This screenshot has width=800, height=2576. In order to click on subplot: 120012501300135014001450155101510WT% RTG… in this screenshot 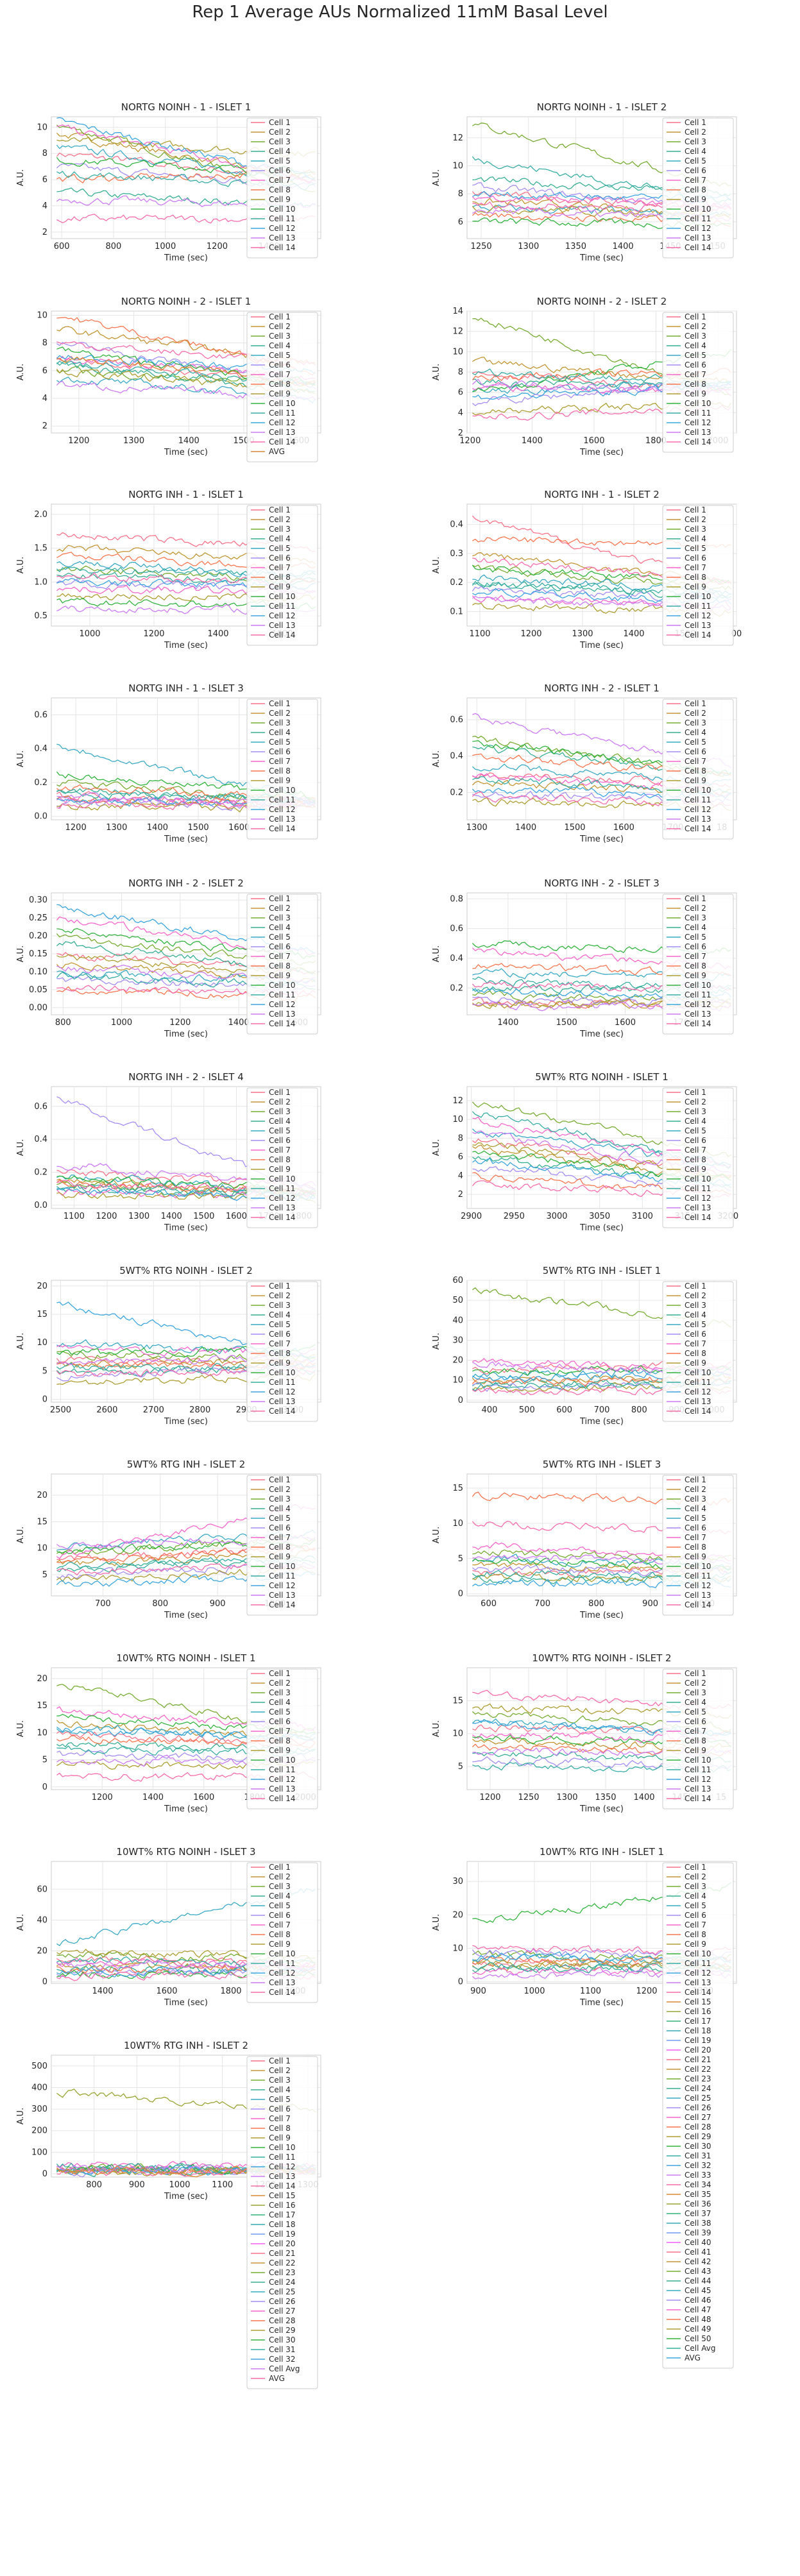, I will do `click(584, 1733)`.